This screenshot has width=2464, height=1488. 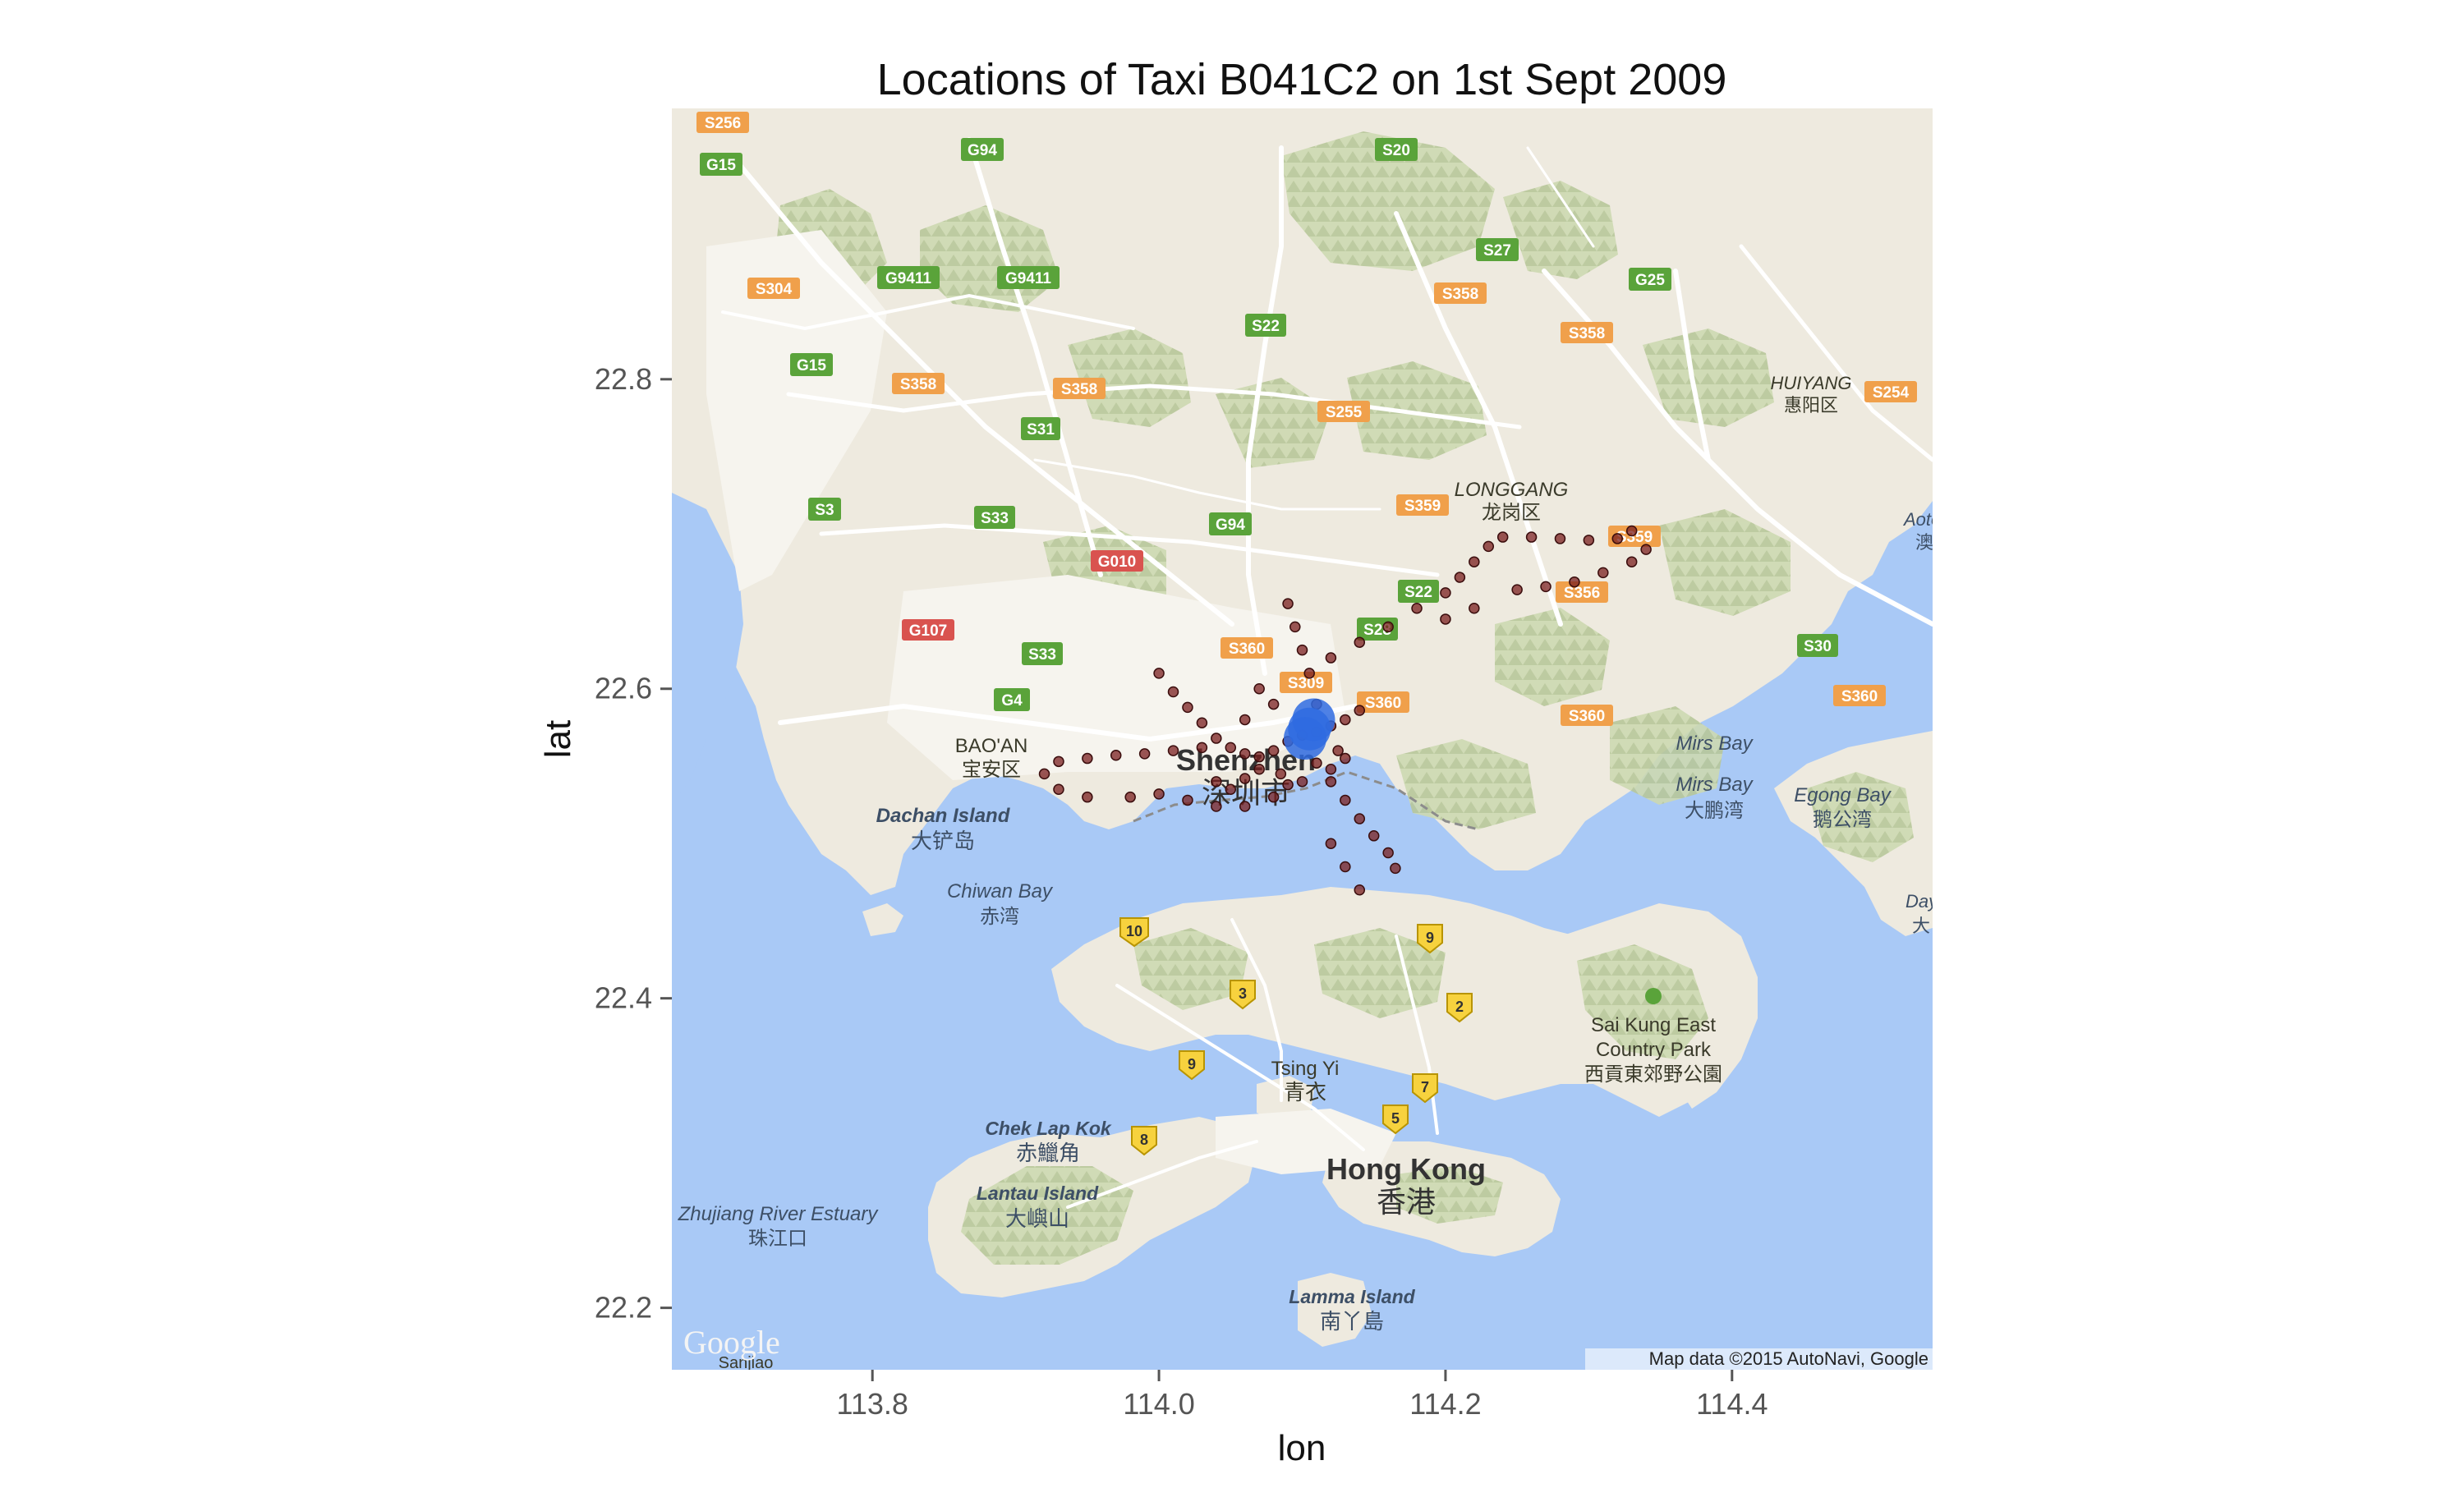 What do you see at coordinates (1352, 1322) in the screenshot?
I see `lamma-island-label-zh: 南丫島` at bounding box center [1352, 1322].